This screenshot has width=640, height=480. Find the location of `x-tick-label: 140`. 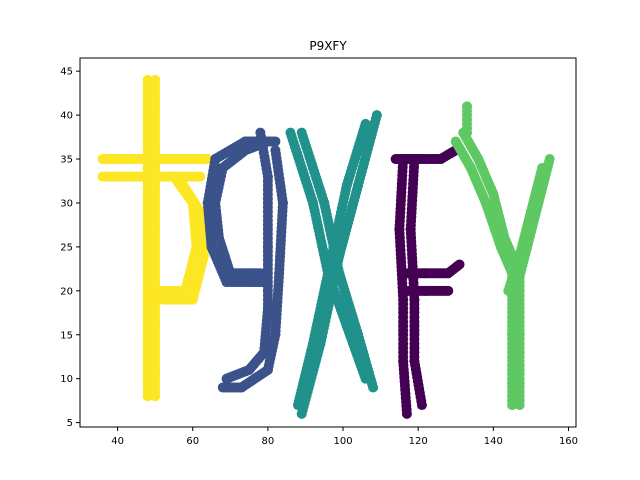

x-tick-label: 140 is located at coordinates (493, 441).